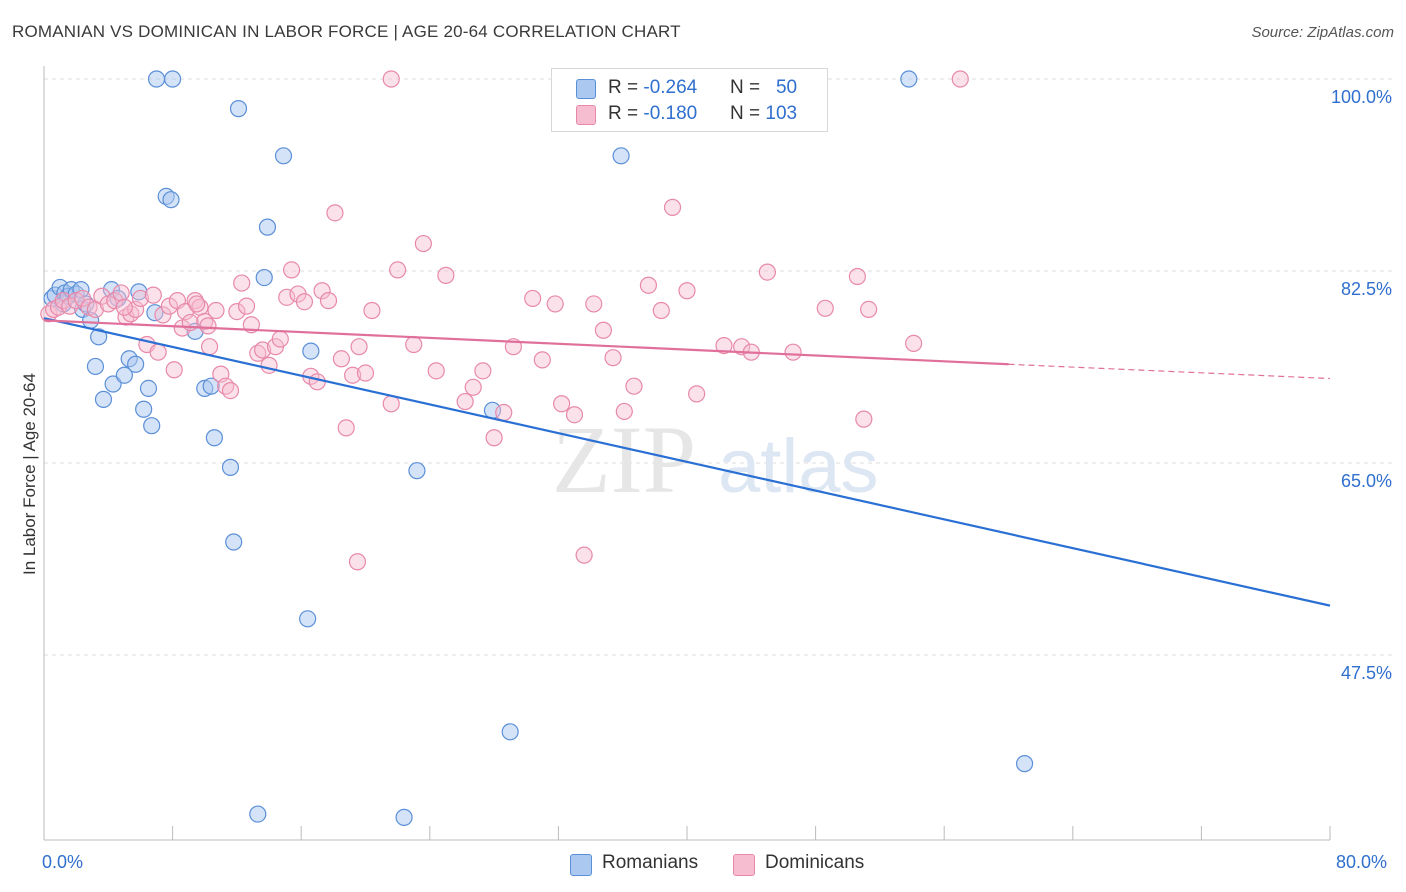 This screenshot has height=892, width=1406. I want to click on romanian-swatch-icon, so click(586, 89).